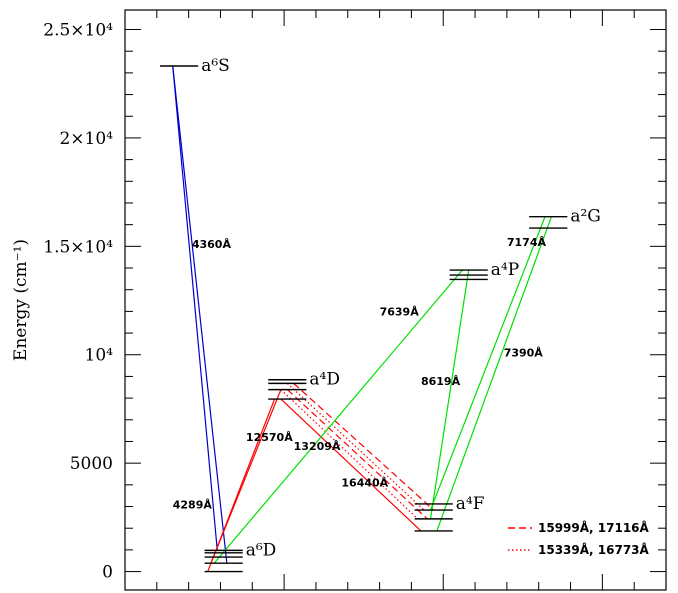 The width and height of the screenshot is (678, 593). What do you see at coordinates (594, 527) in the screenshot?
I see `legend-label: 15999Å, 17116Å` at bounding box center [594, 527].